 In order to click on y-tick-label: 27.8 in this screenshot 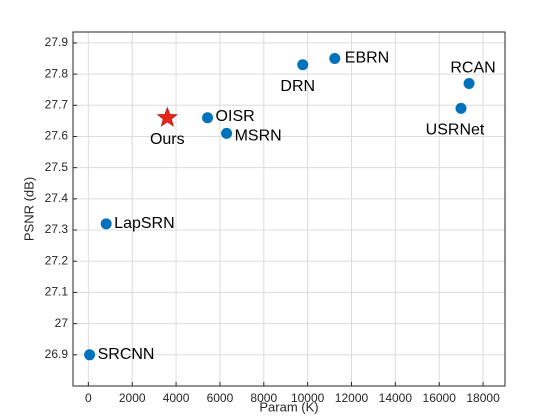, I will do `click(57, 73)`.